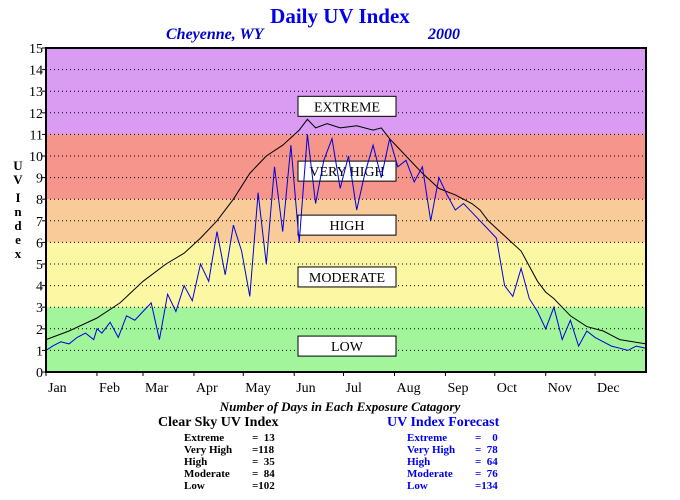 Image resolution: width=680 pixels, height=500 pixels. I want to click on y-tick-label: 5, so click(39, 265).